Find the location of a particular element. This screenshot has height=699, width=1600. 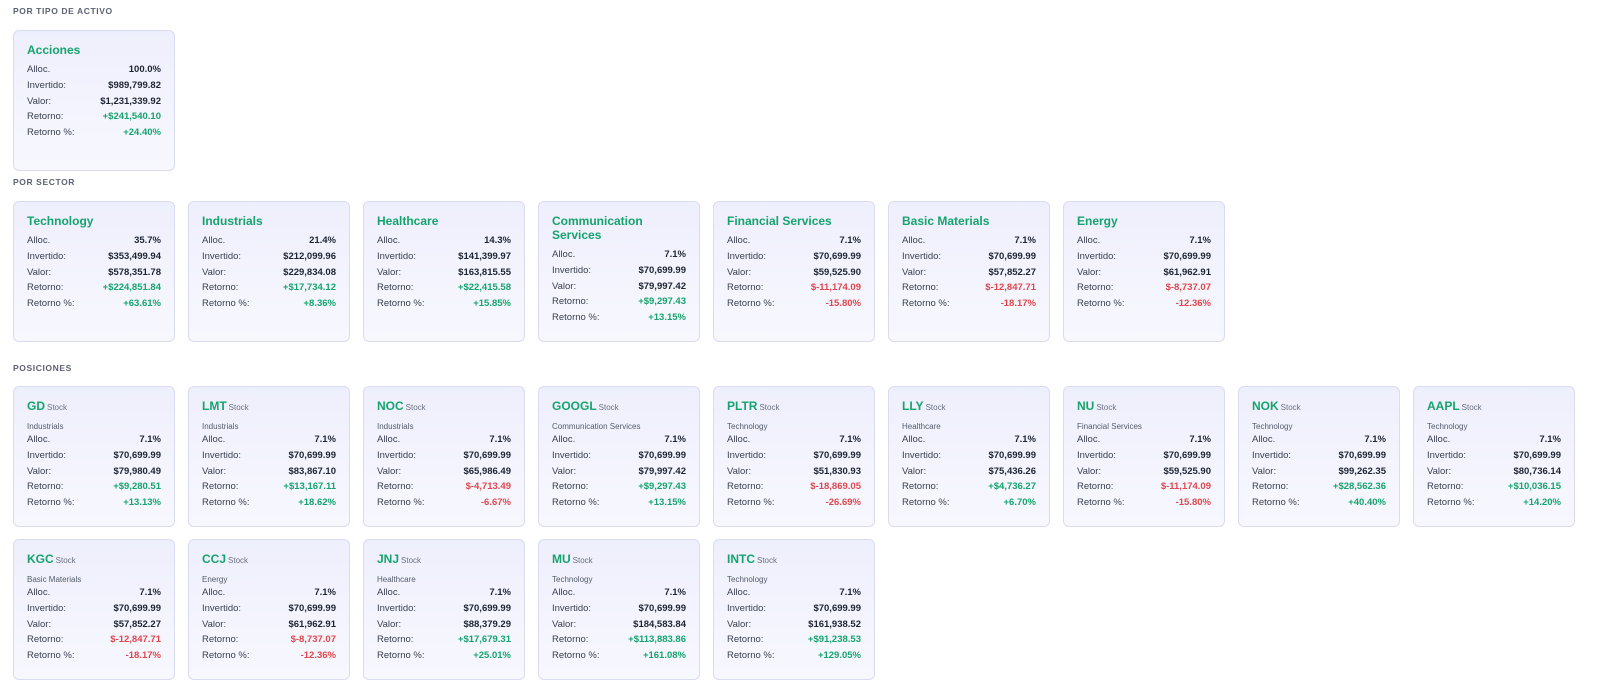

metric-value: $59,525.90 is located at coordinates (837, 272).